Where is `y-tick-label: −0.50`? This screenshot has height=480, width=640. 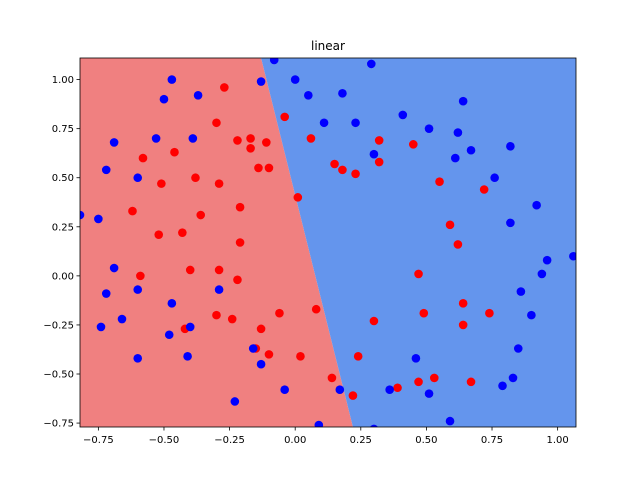
y-tick-label: −0.50 is located at coordinates (58, 375).